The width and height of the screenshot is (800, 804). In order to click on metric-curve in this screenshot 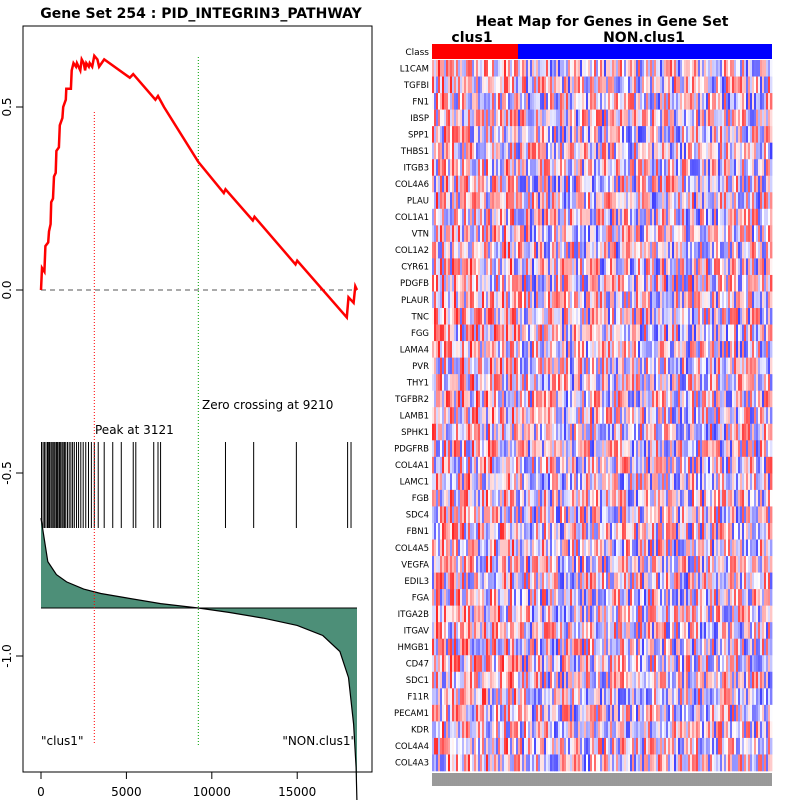, I will do `click(199, 659)`.